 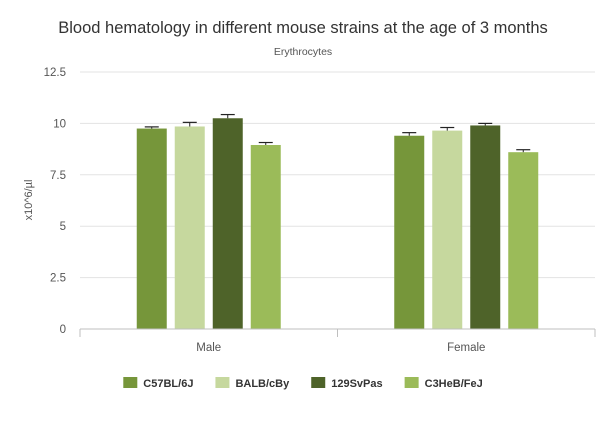 I want to click on y-tick-label: 5, so click(x=63, y=227).